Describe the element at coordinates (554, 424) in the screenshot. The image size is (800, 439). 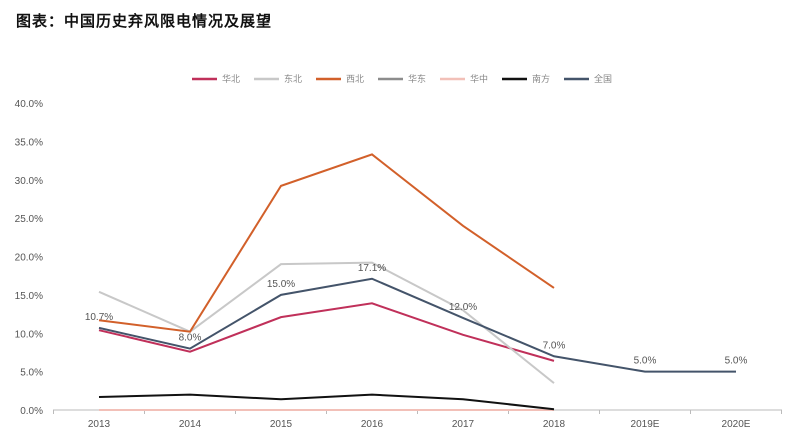
I see `x-tick-label: 2018` at that location.